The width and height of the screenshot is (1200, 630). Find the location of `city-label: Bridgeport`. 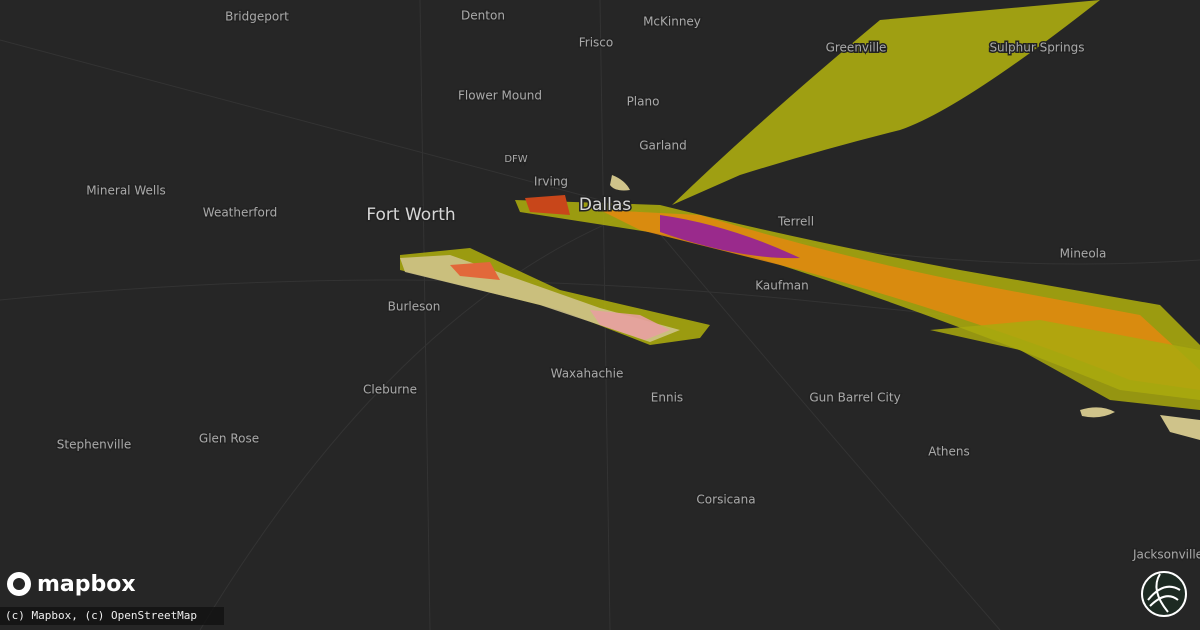

city-label: Bridgeport is located at coordinates (257, 17).